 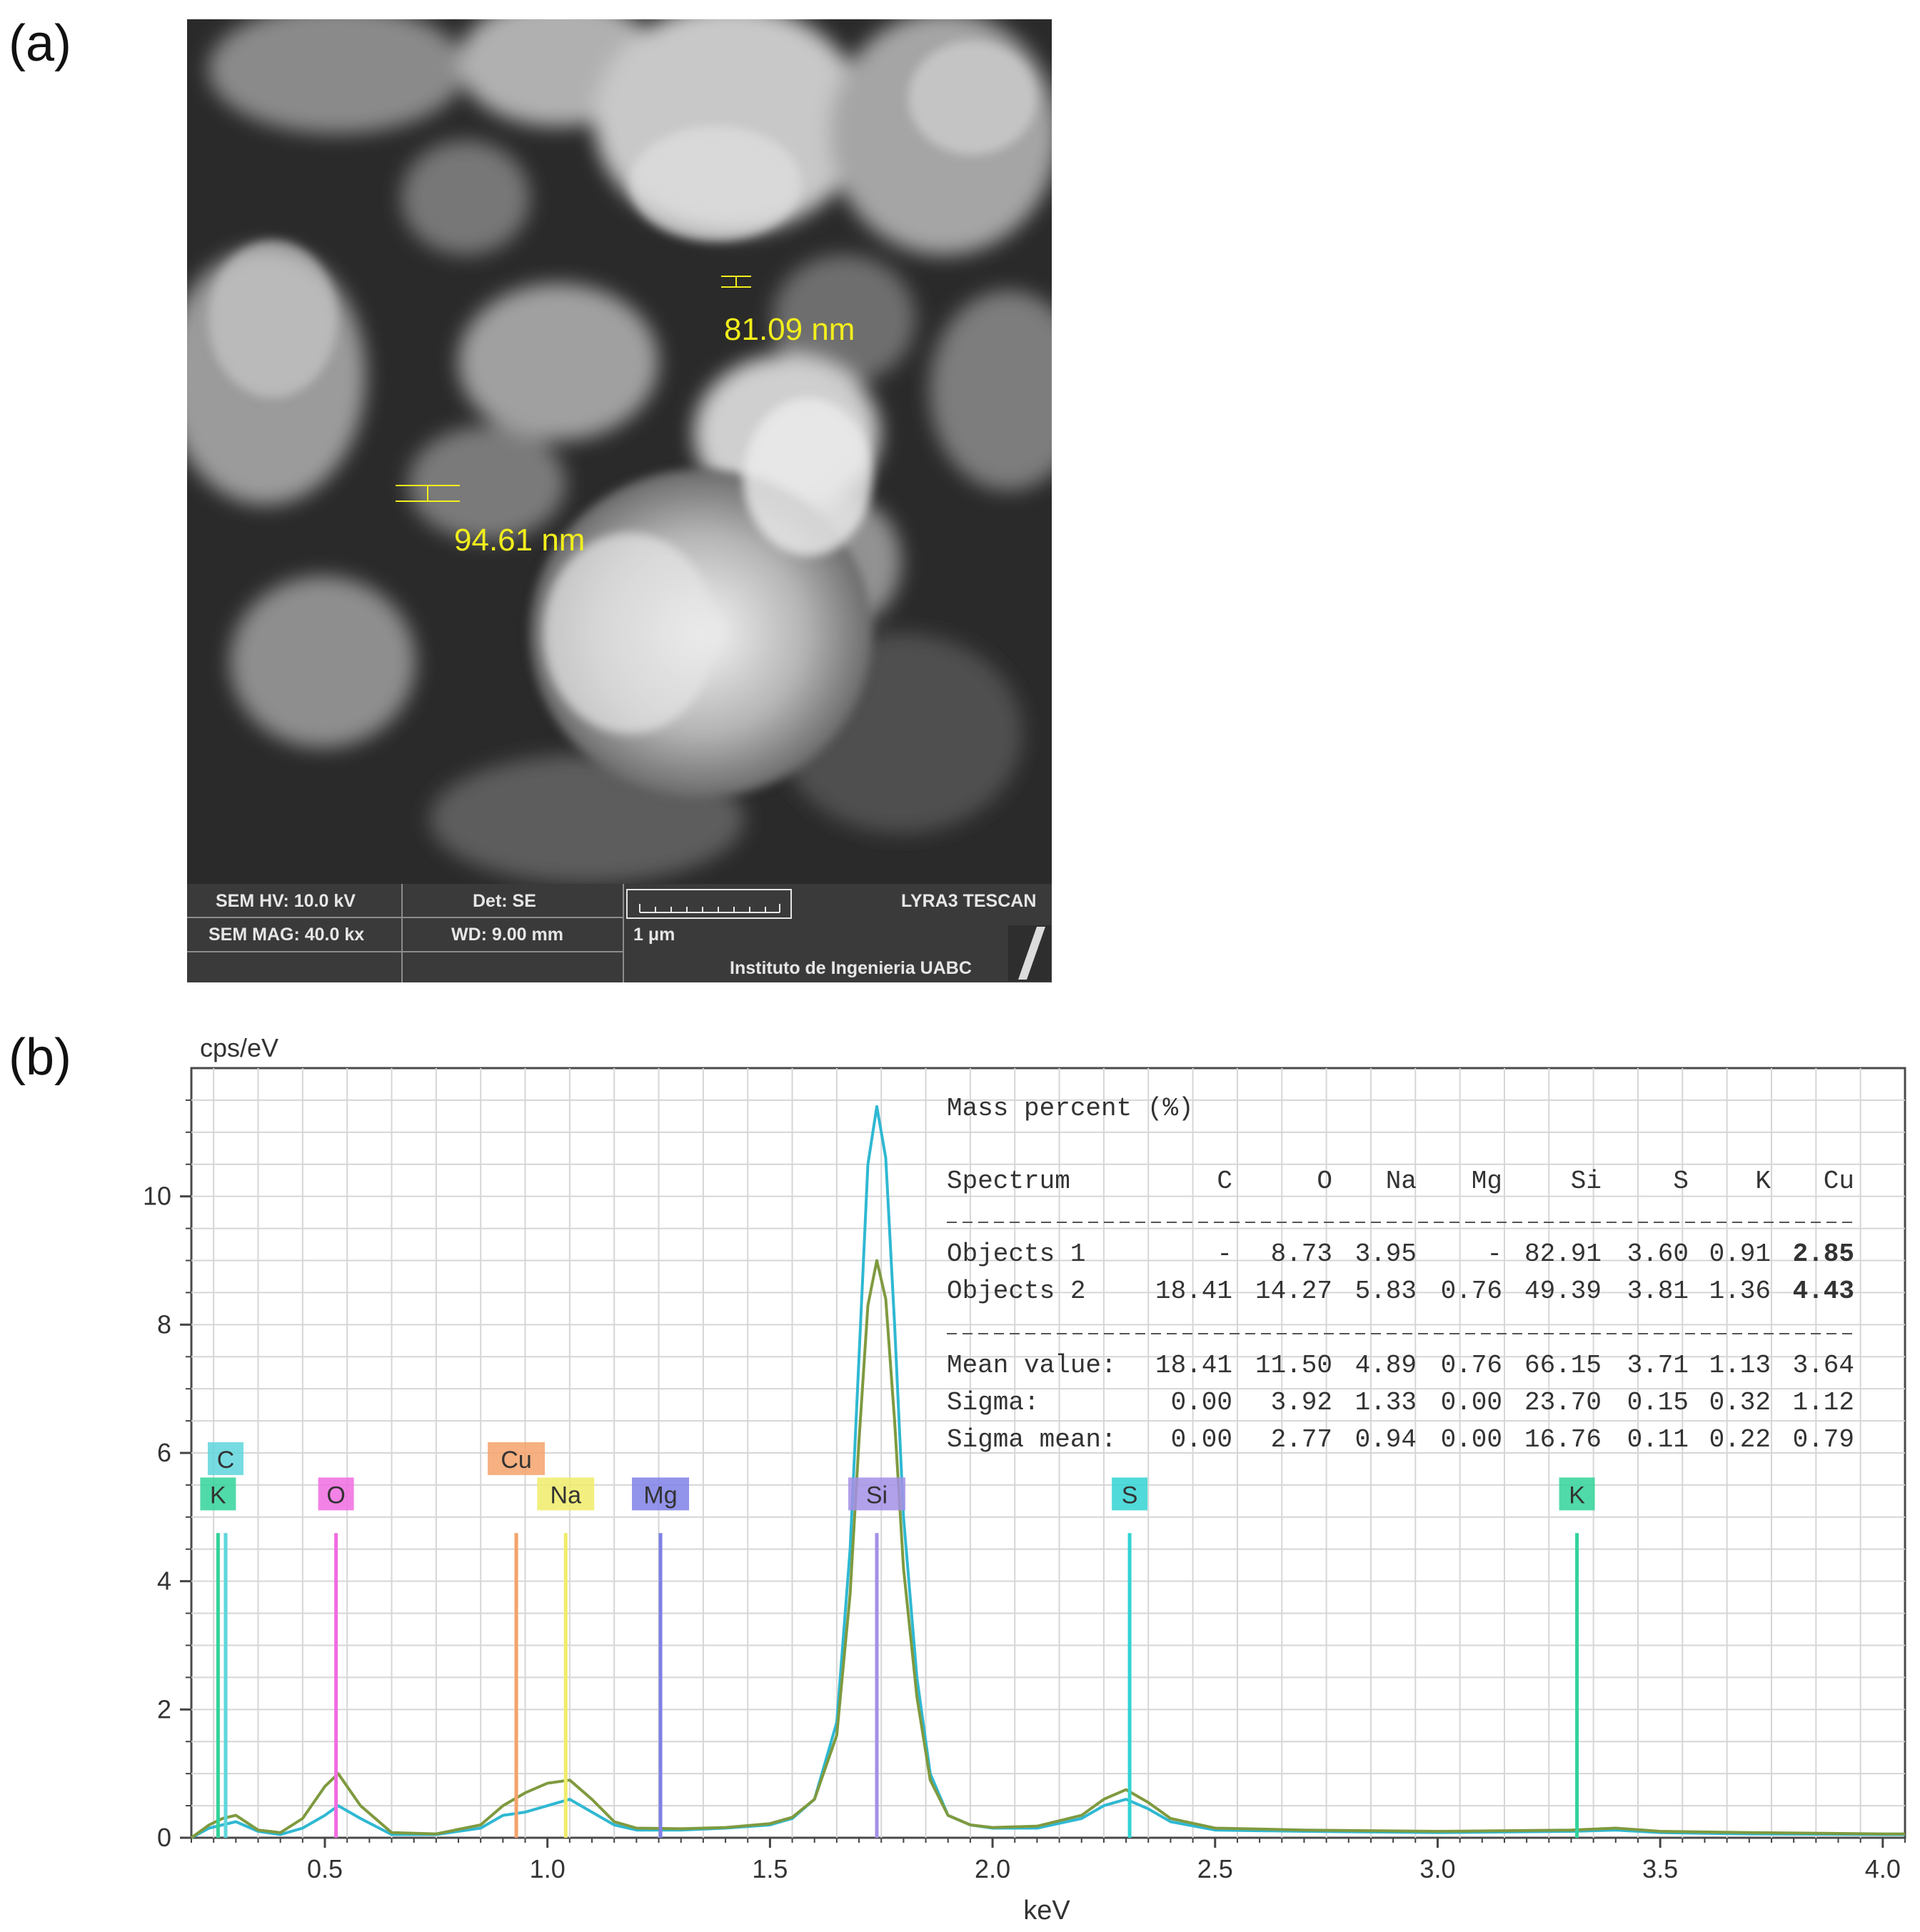 What do you see at coordinates (1823, 1402) in the screenshot?
I see `table-stat-row-cell: 1.12` at bounding box center [1823, 1402].